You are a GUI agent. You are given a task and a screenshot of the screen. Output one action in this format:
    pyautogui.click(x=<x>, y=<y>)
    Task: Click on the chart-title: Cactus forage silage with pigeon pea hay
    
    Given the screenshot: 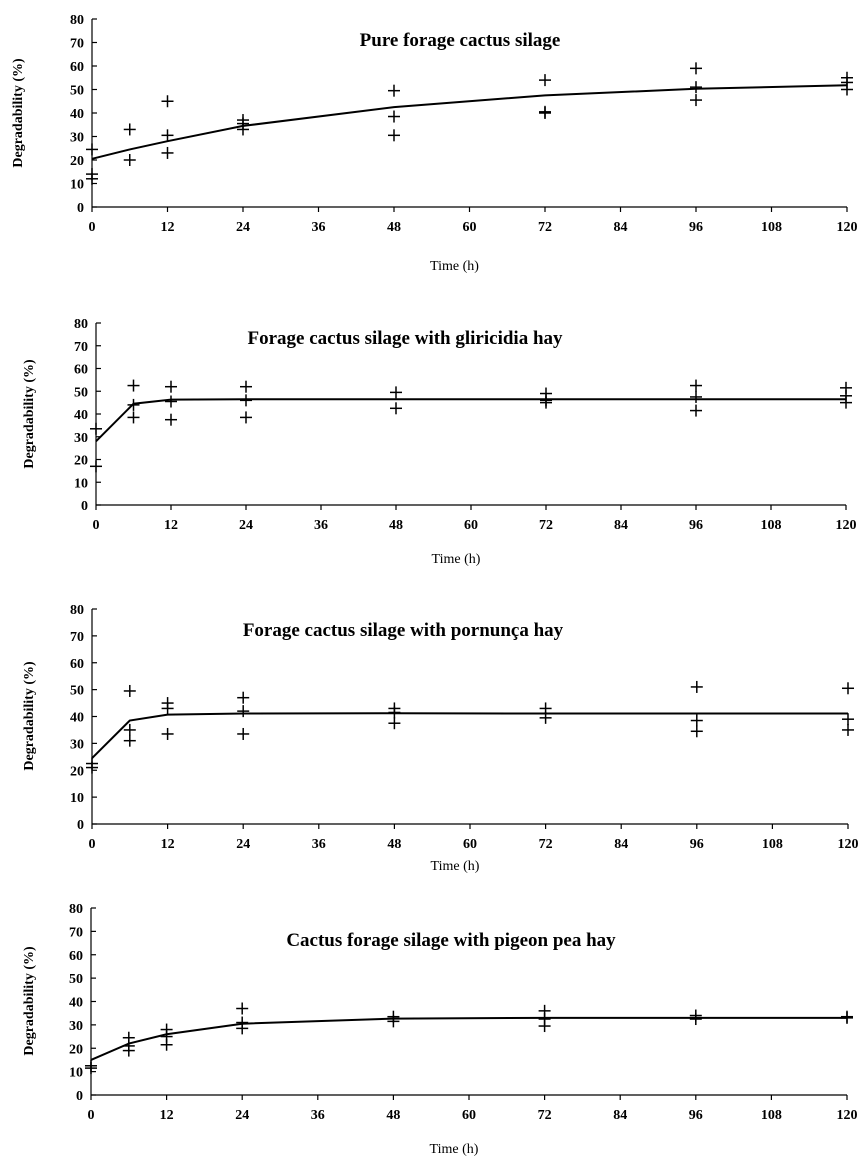 What is the action you would take?
    pyautogui.click(x=451, y=940)
    